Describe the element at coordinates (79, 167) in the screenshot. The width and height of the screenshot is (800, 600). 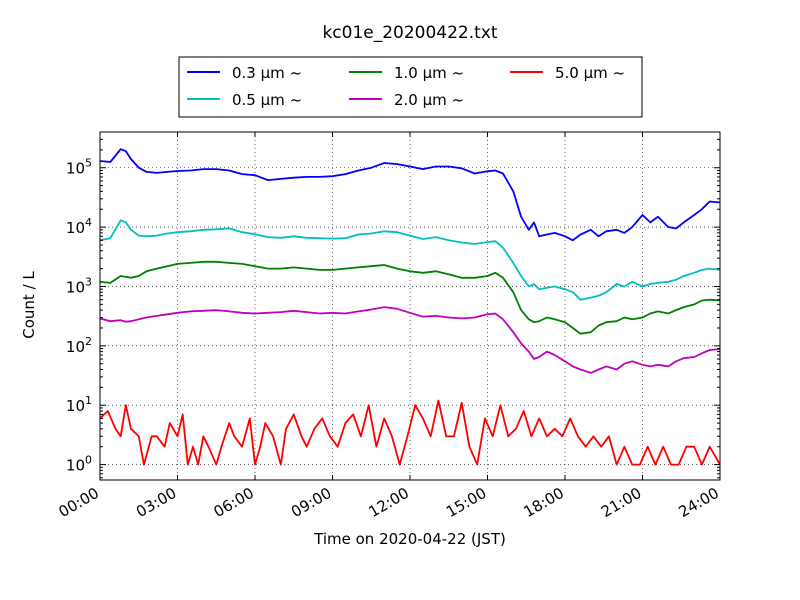
I see `y-tick-label: 10⁵` at that location.